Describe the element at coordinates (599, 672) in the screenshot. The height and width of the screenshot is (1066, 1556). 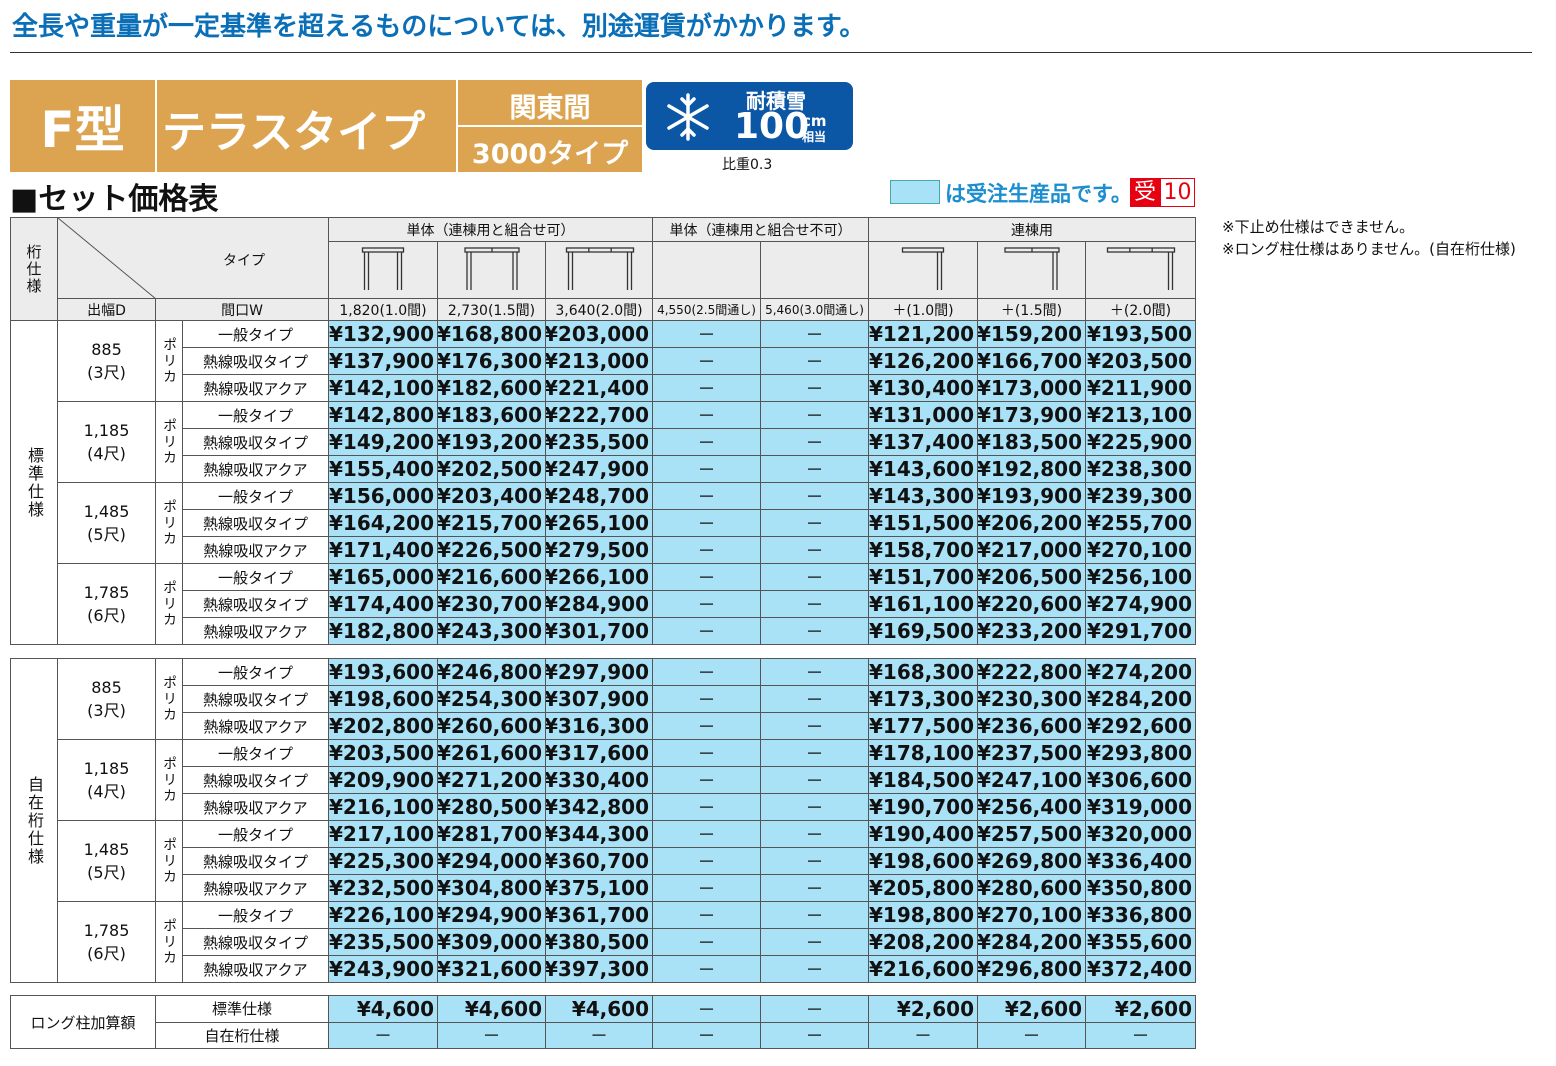
I see `price: ¥297,900` at that location.